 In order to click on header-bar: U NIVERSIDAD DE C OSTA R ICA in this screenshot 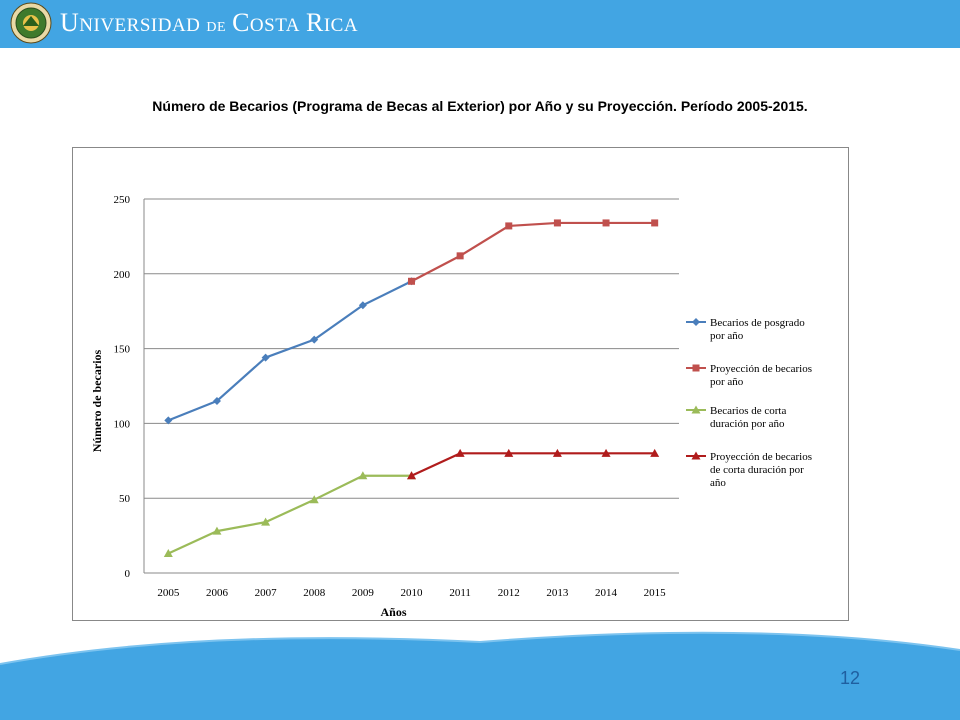, I will do `click(480, 24)`.